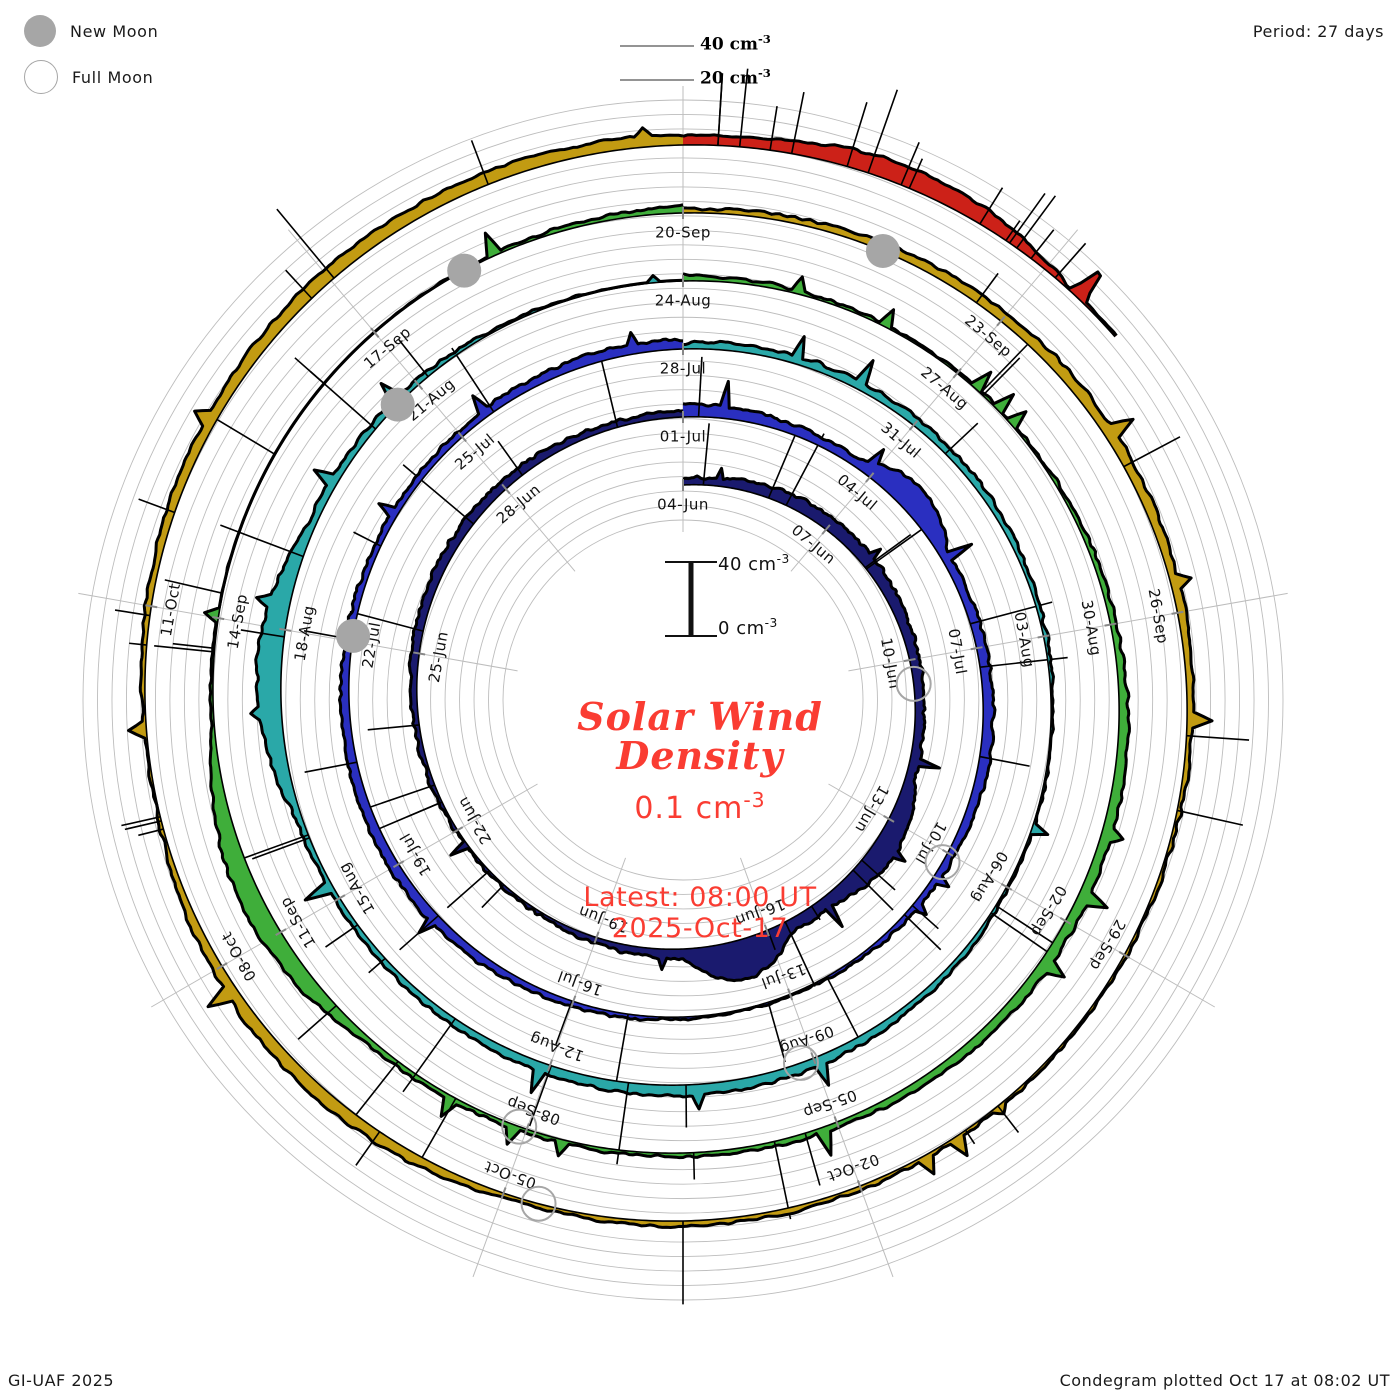 The width and height of the screenshot is (1400, 1400). What do you see at coordinates (754, 799) in the screenshot?
I see `current-value-exp: -3` at bounding box center [754, 799].